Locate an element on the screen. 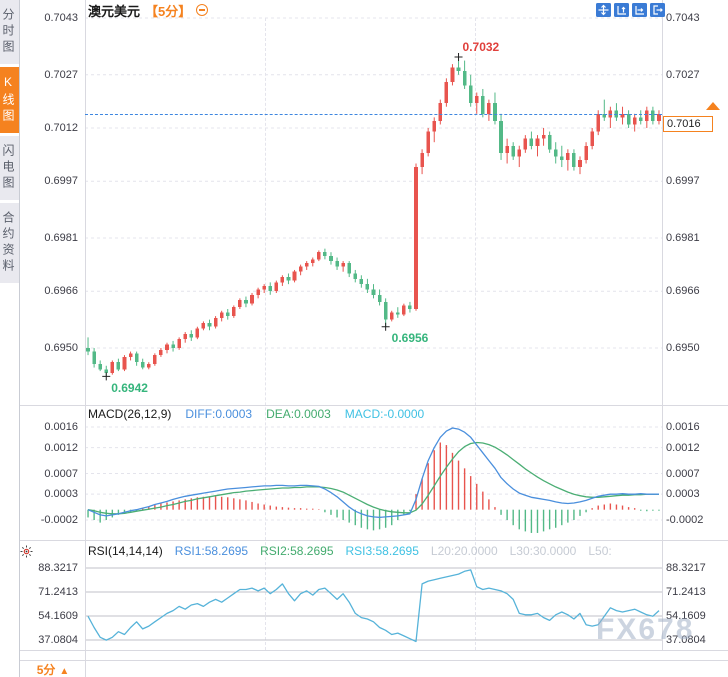  timeframe-button: 5分 ▲ is located at coordinates (53, 669).